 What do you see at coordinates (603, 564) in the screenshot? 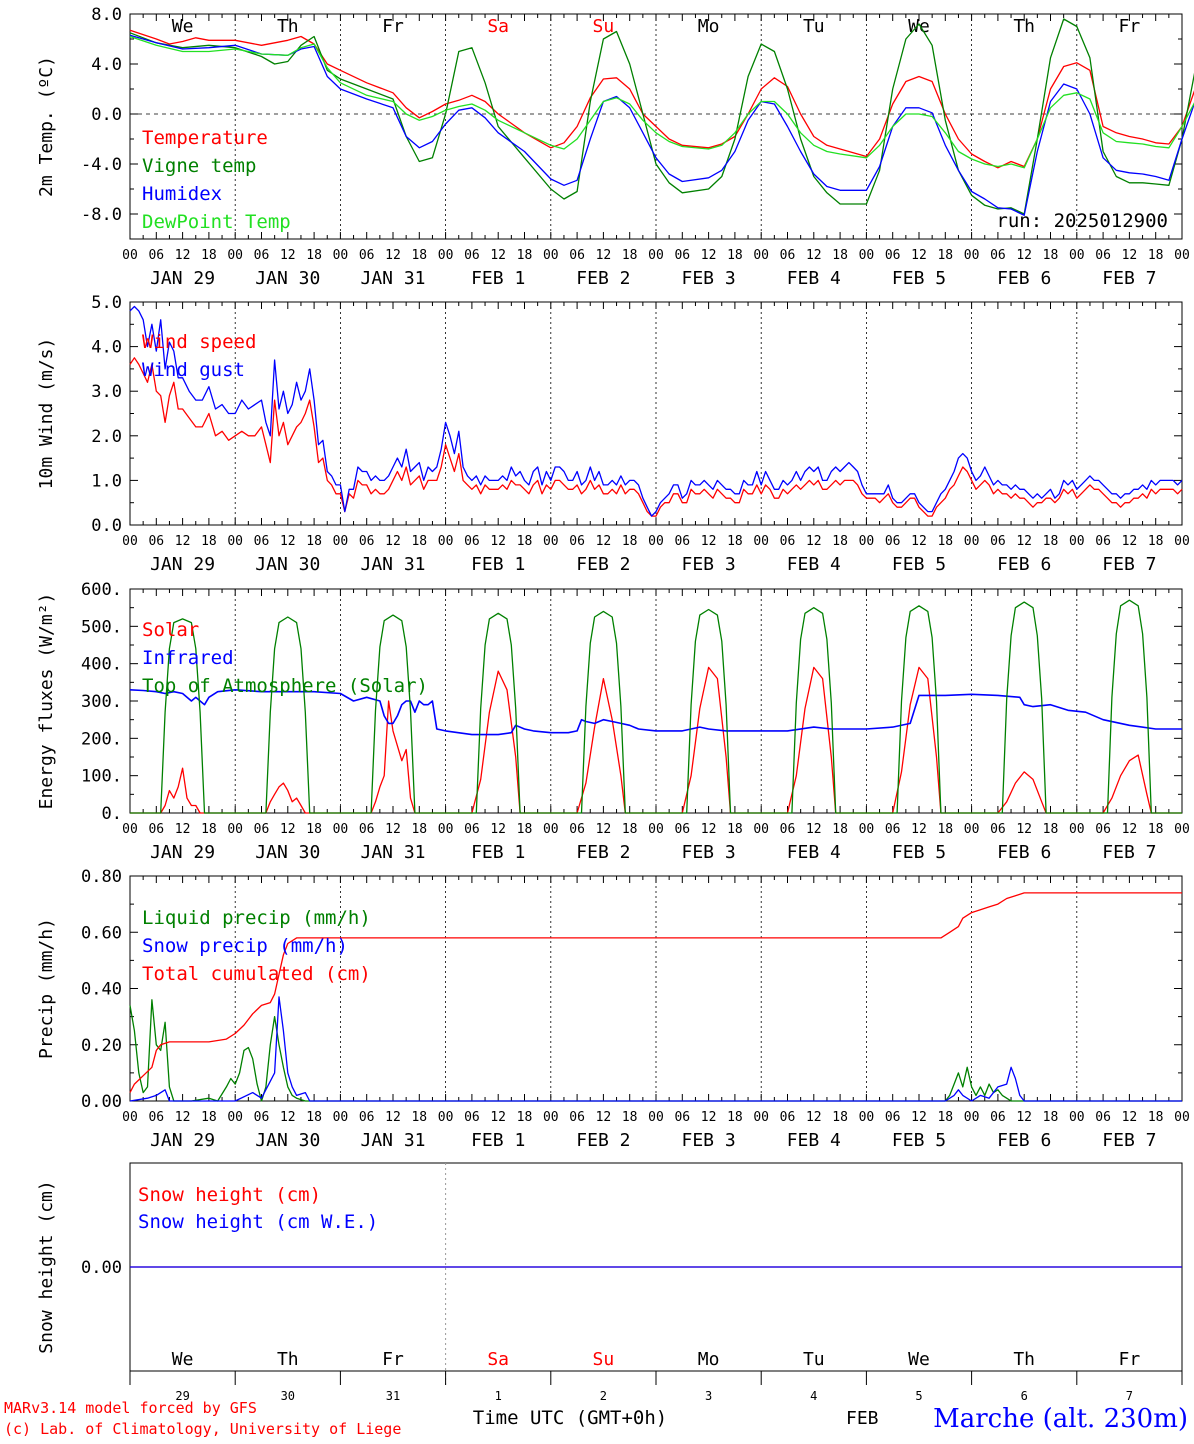
I see `date-label: FEB 2` at bounding box center [603, 564].